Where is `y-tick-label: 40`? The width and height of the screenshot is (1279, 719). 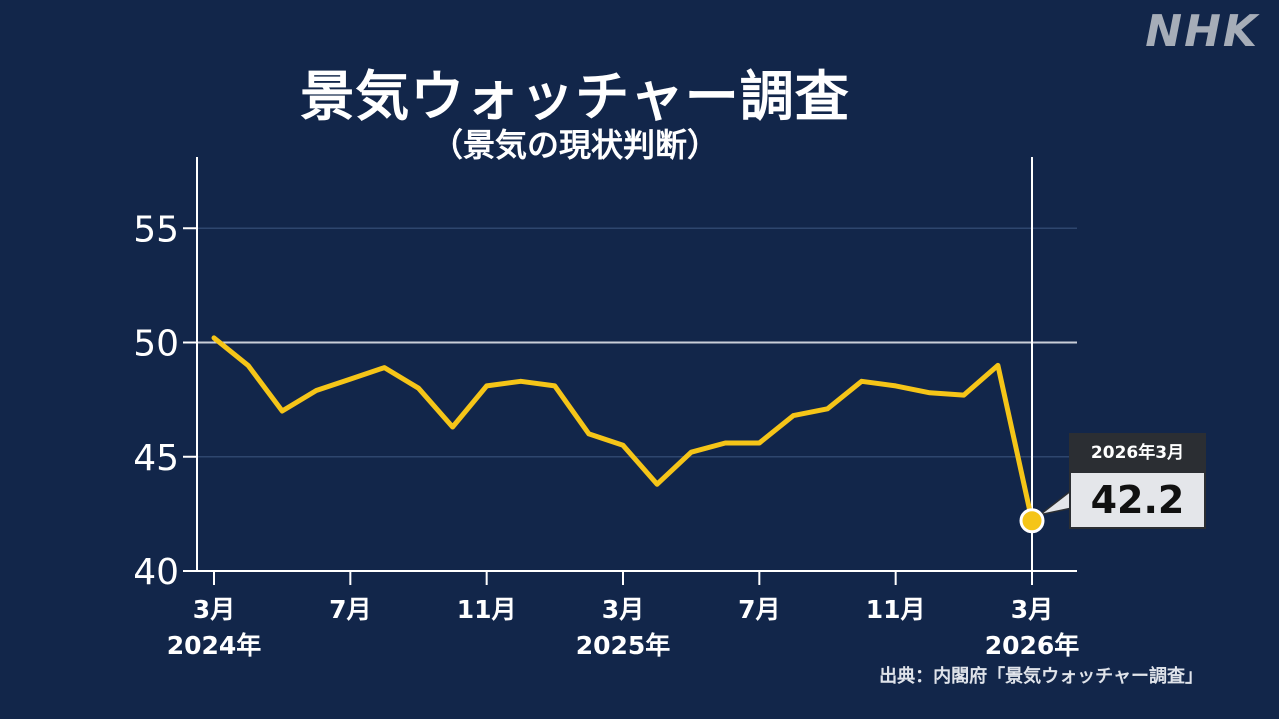 y-tick-label: 40 is located at coordinates (156, 572).